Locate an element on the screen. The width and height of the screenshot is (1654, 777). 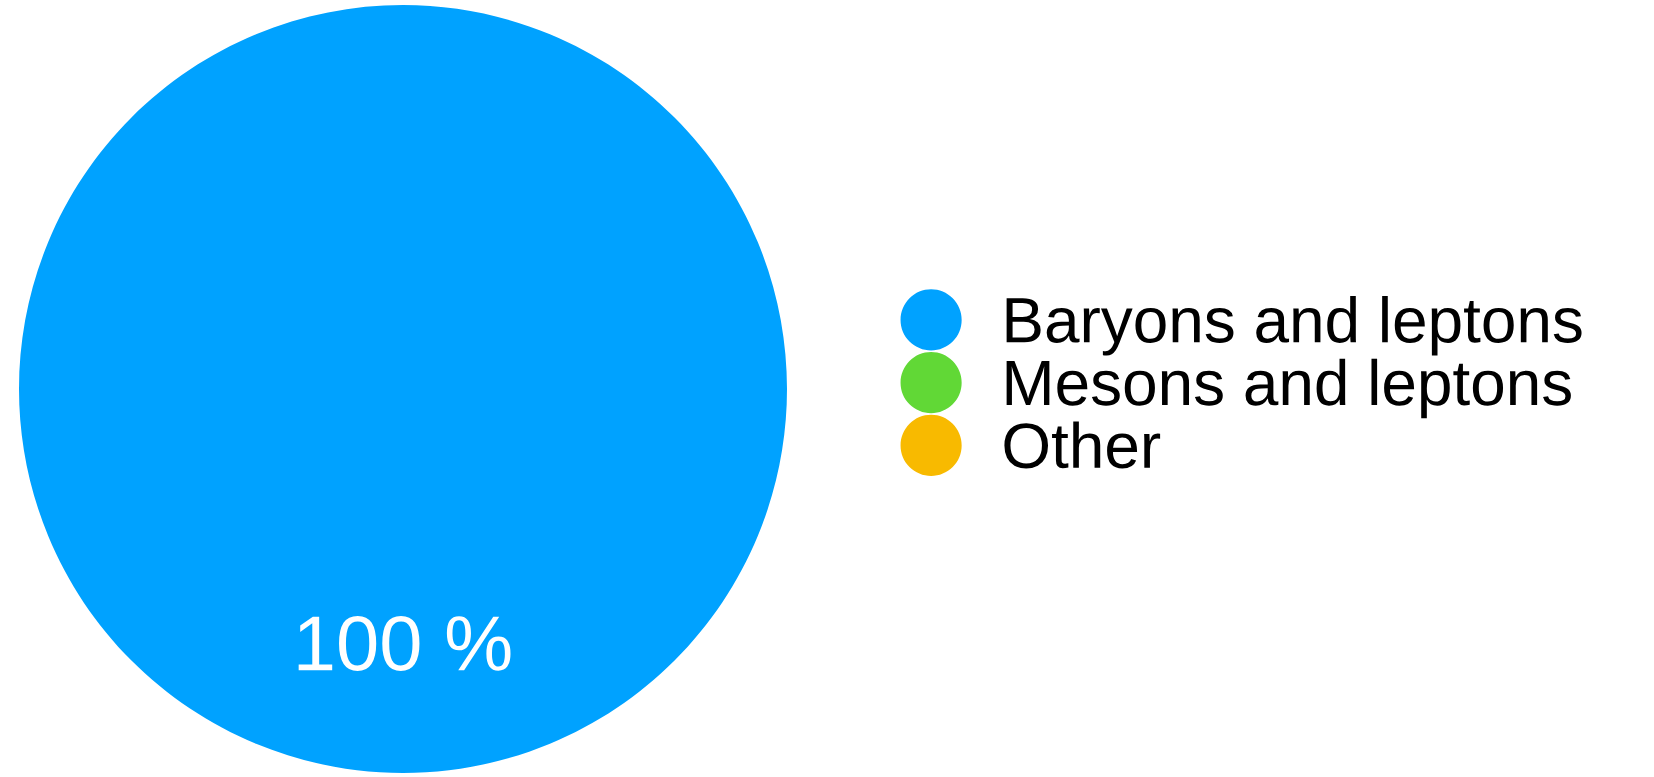
data-label: 100 % is located at coordinates (404, 643).